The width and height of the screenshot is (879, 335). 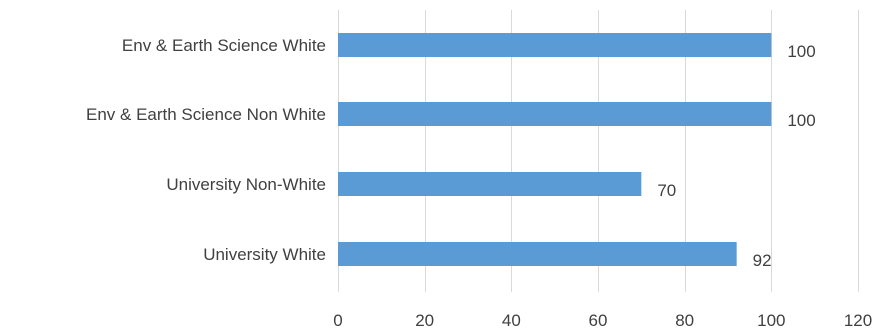 I want to click on x-tick-label: 40, so click(x=511, y=320).